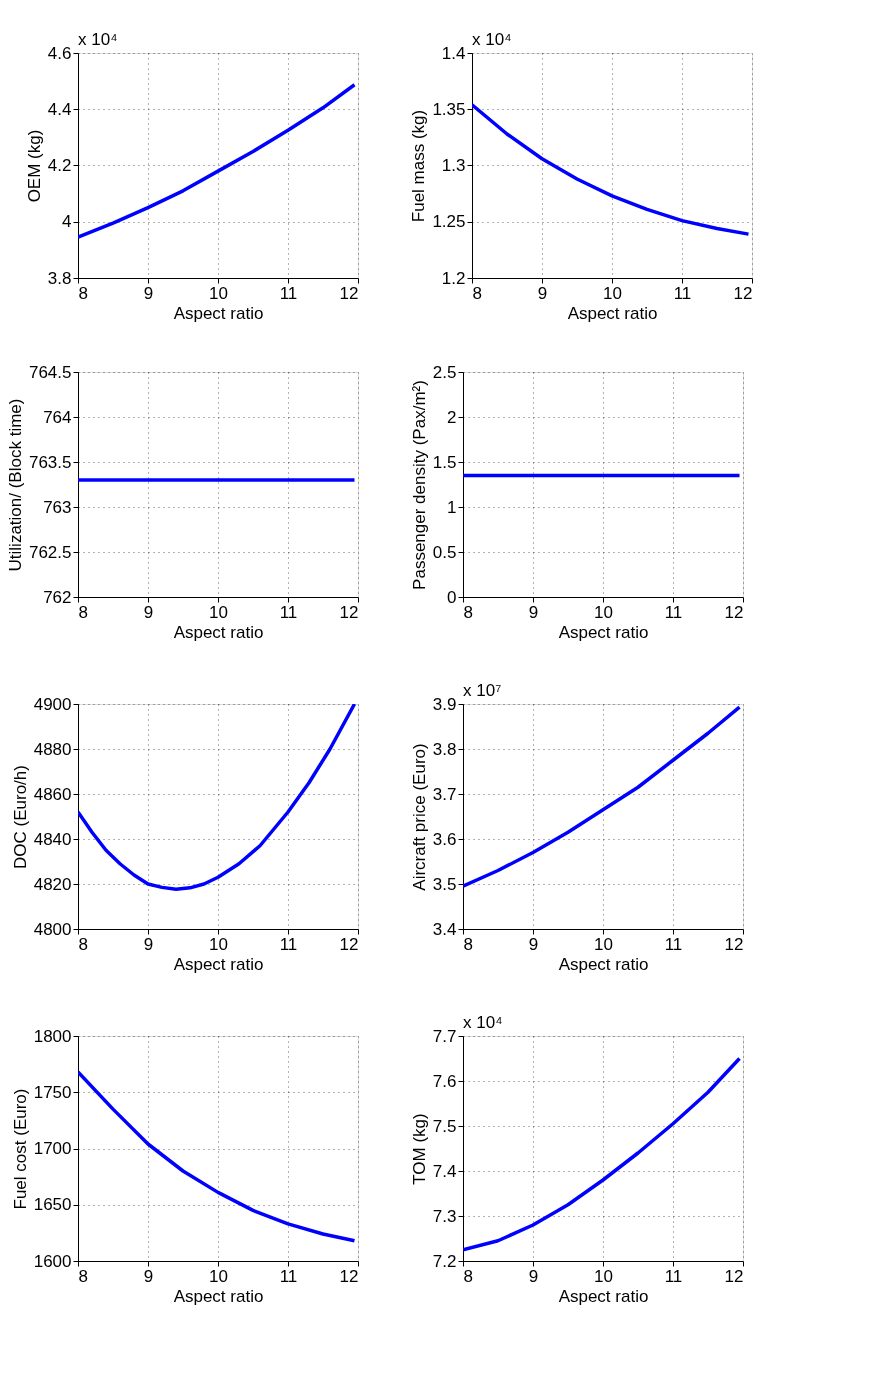 The image size is (869, 1400). I want to click on y-axis-title: Fuel cost (Euro), so click(20, 1149).